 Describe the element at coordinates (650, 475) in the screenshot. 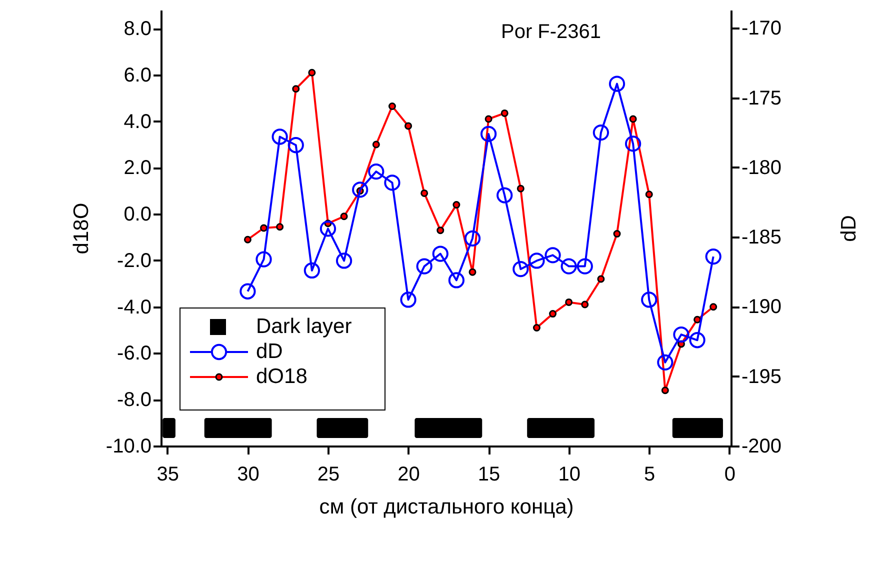

I see `x-tick-label: 5` at that location.